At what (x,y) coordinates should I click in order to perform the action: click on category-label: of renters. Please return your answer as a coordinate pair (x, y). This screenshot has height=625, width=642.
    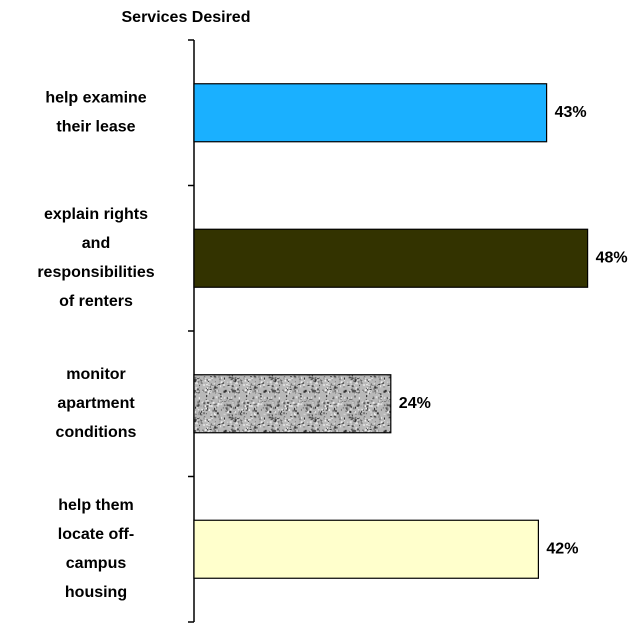
    Looking at the image, I should click on (96, 301).